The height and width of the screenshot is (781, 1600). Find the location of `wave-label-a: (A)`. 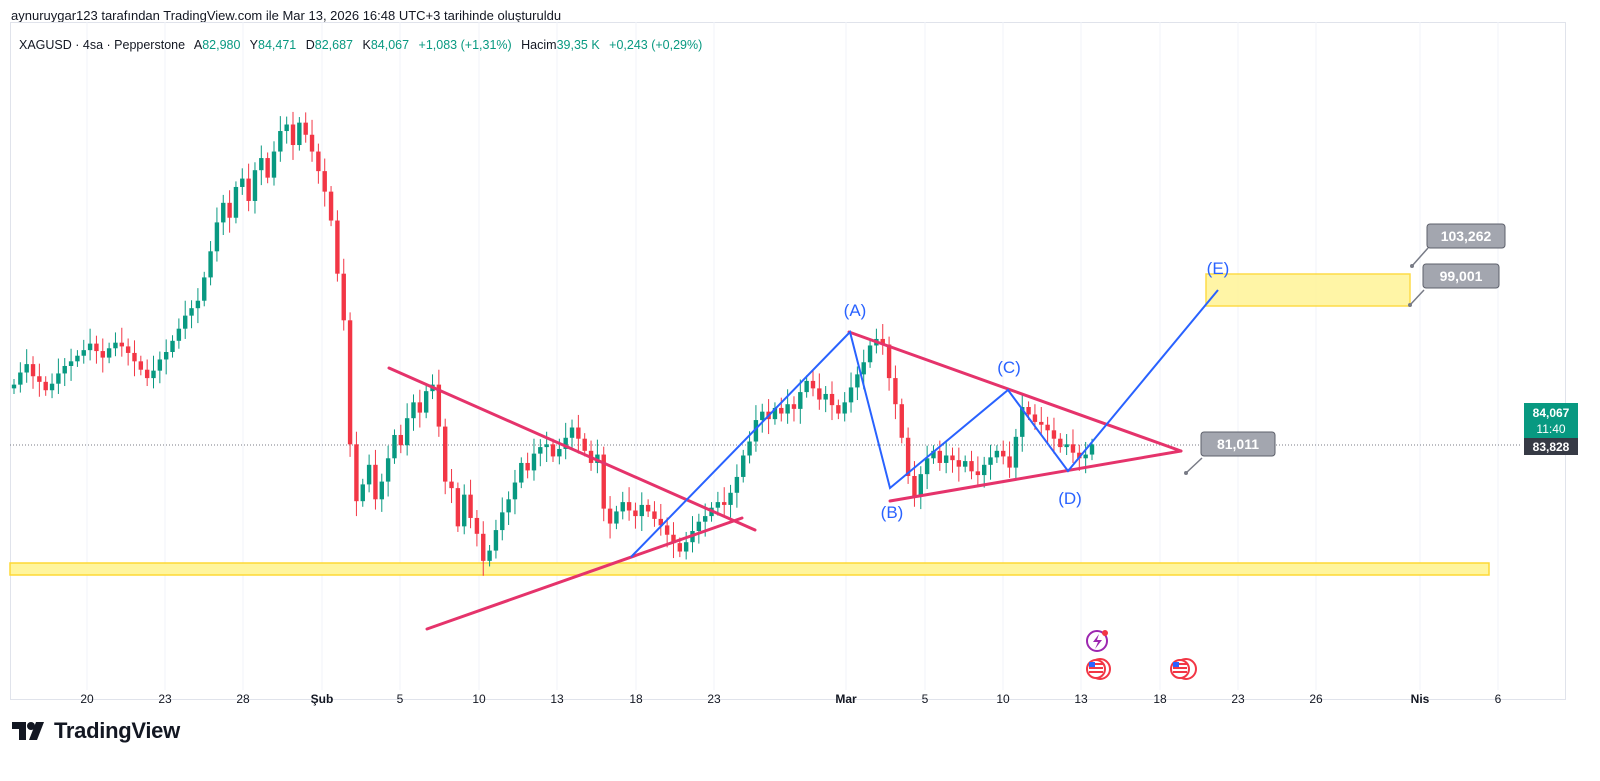

wave-label-a: (A) is located at coordinates (855, 310).